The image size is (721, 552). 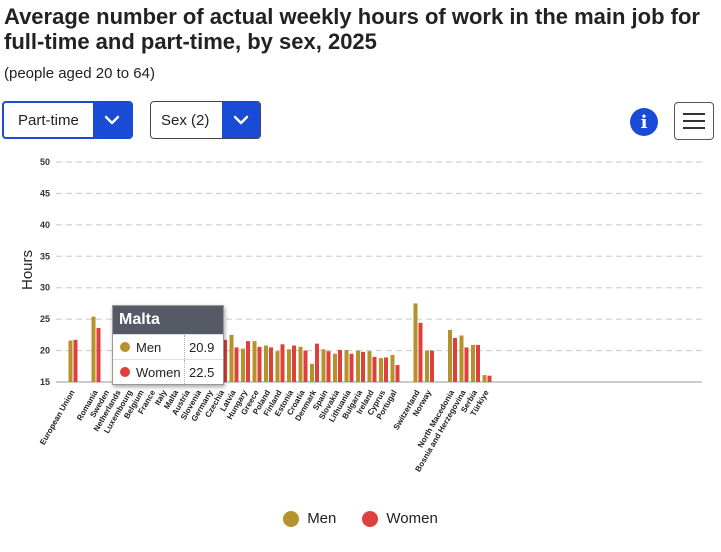 What do you see at coordinates (370, 518) in the screenshot?
I see `legend-marker-women` at bounding box center [370, 518].